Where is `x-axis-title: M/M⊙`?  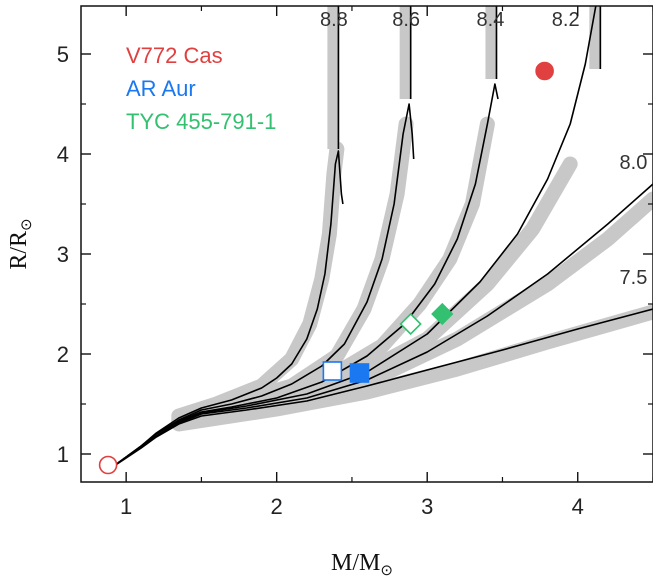 x-axis-title: M/M⊙ is located at coordinates (362, 564).